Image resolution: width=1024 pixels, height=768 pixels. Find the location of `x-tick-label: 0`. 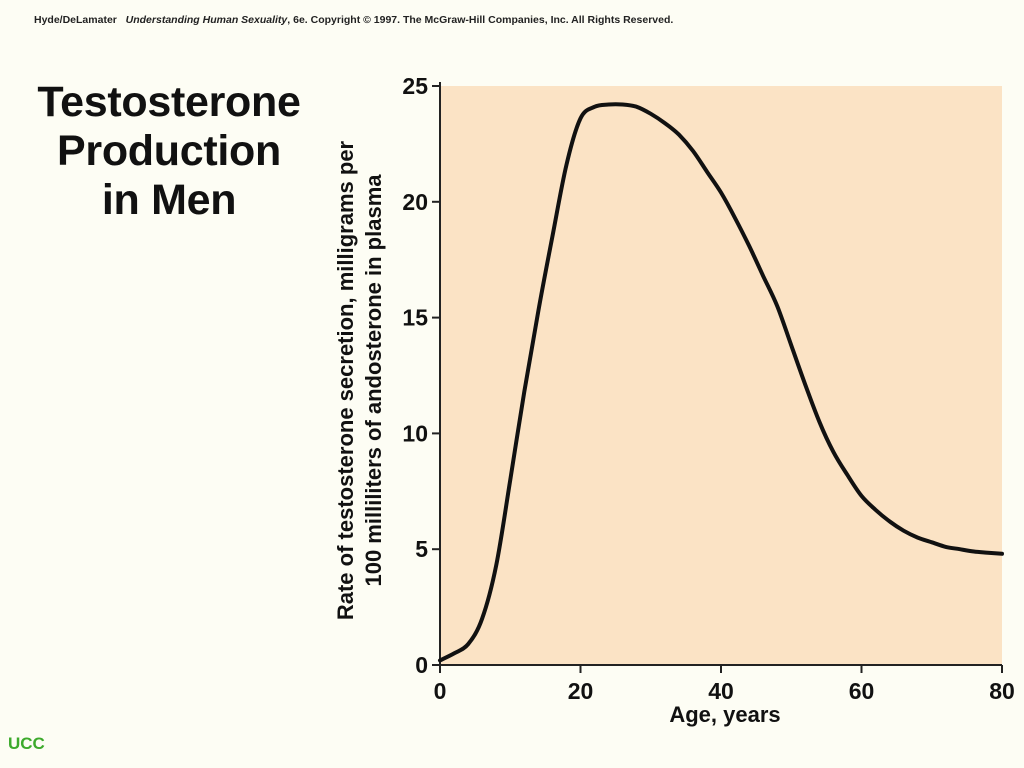

x-tick-label: 0 is located at coordinates (440, 691).